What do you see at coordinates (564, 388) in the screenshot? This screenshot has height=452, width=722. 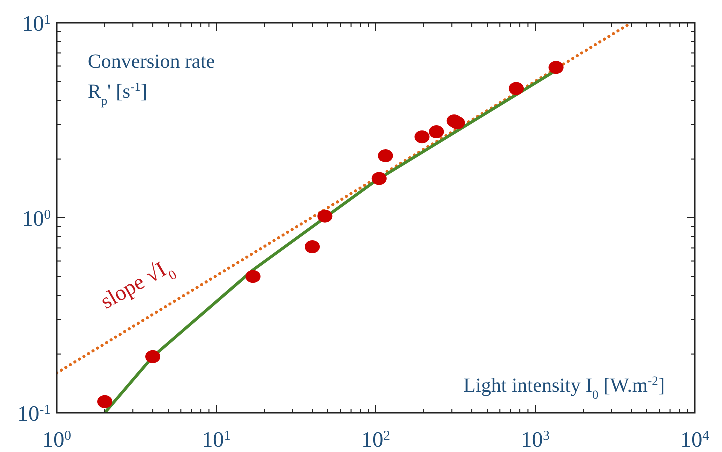 I see `x-axis-title: Light intensity I$_{0}$ [W.m$^{-2}$]` at bounding box center [564, 388].